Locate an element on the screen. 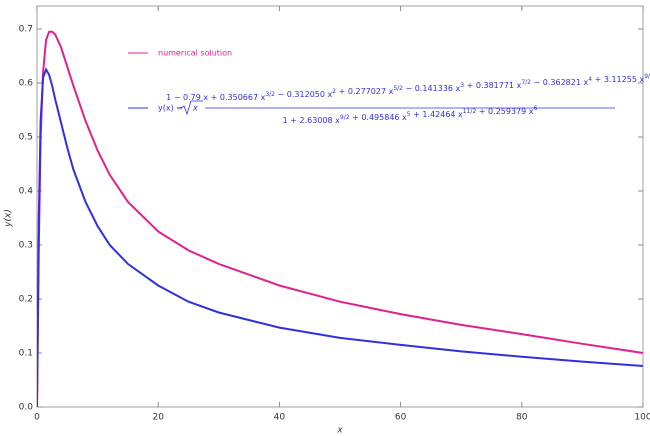  term: − 0.312050 x is located at coordinates (304, 94).